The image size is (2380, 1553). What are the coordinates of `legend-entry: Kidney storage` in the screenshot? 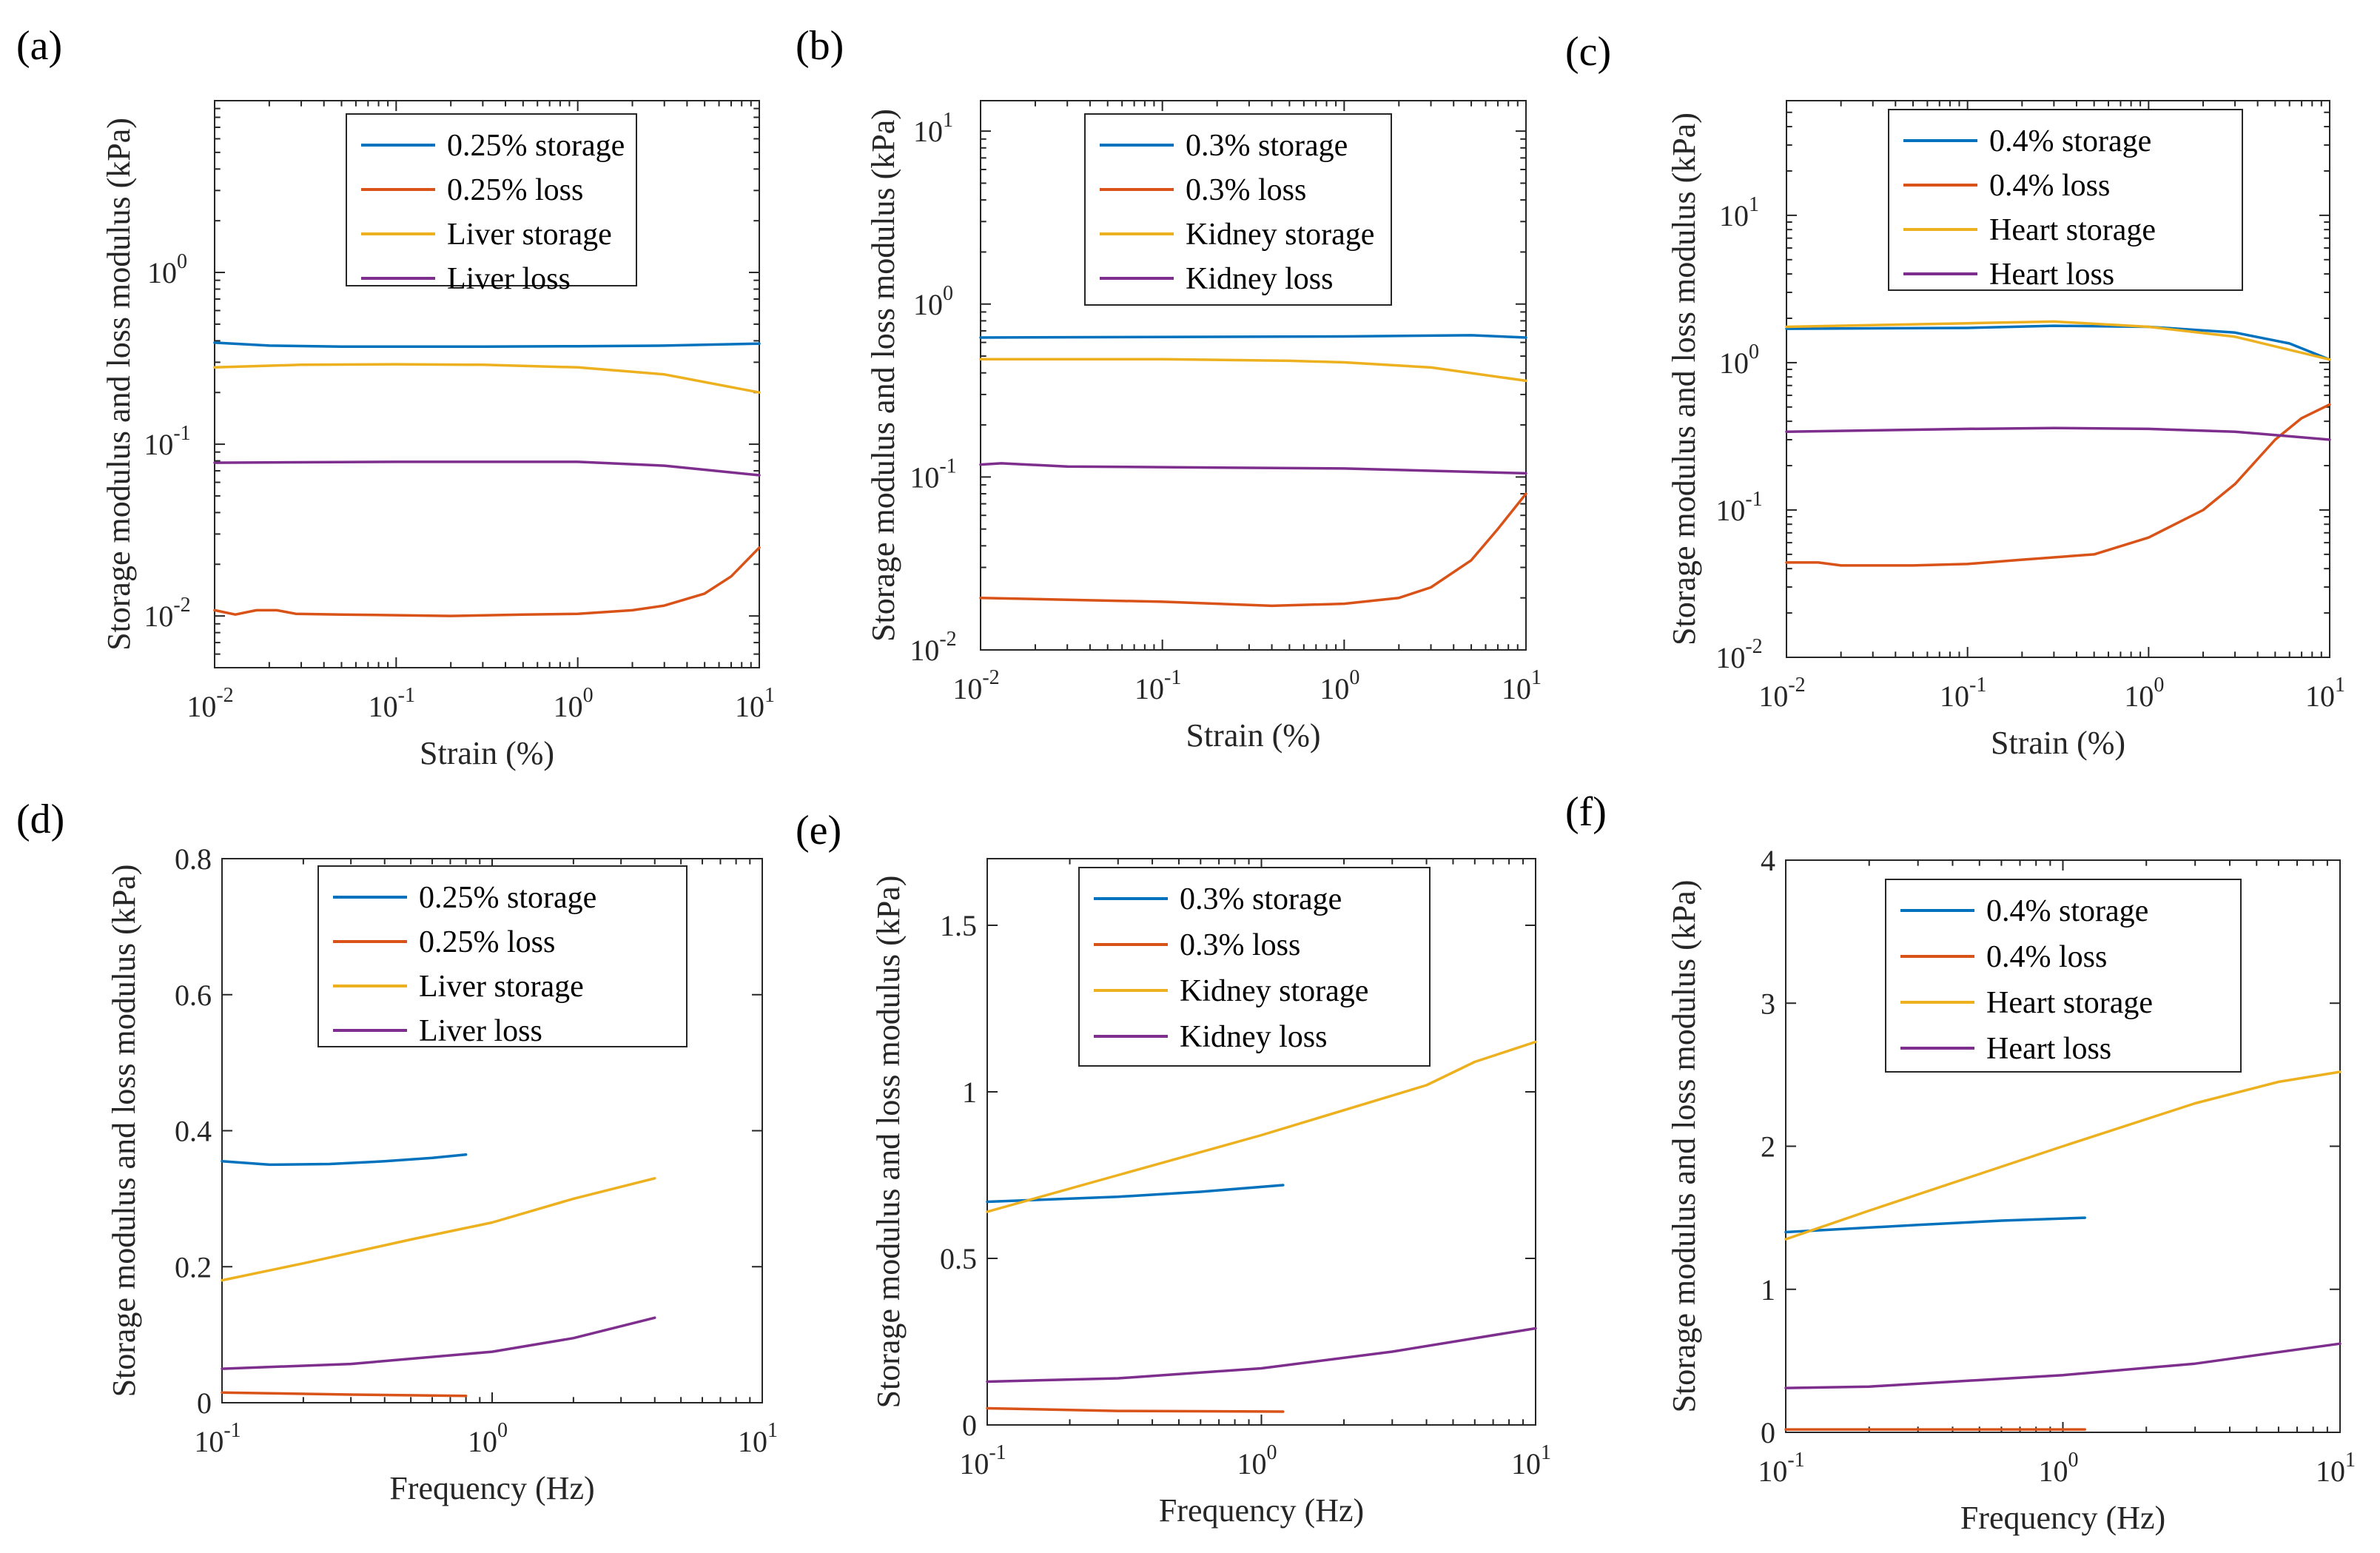 It's located at (1280, 235).